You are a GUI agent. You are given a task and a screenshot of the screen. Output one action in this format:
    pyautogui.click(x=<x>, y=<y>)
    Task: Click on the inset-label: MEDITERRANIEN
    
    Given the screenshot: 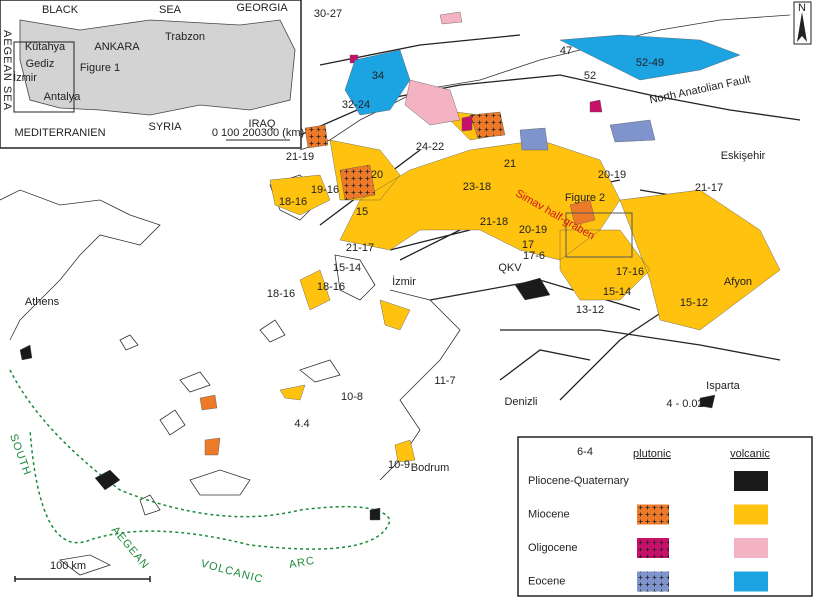 What is the action you would take?
    pyautogui.click(x=59, y=133)
    